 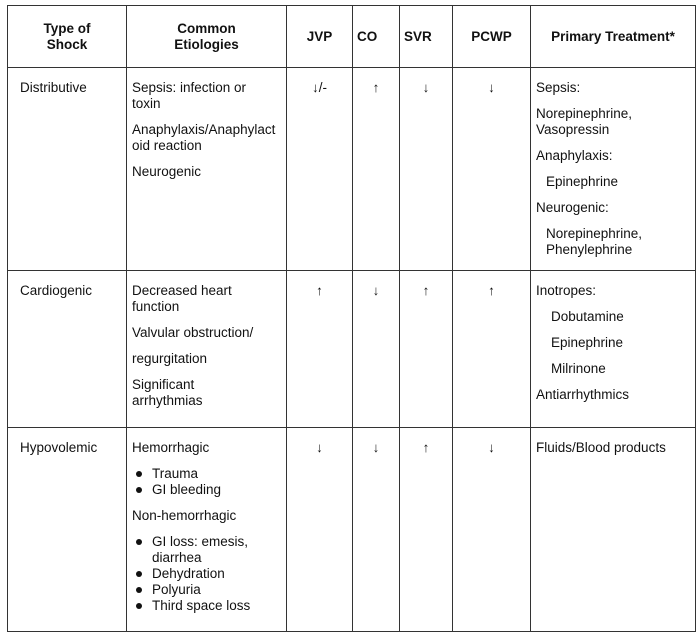 I want to click on shock-type: Hypovolemic, so click(x=67, y=529).